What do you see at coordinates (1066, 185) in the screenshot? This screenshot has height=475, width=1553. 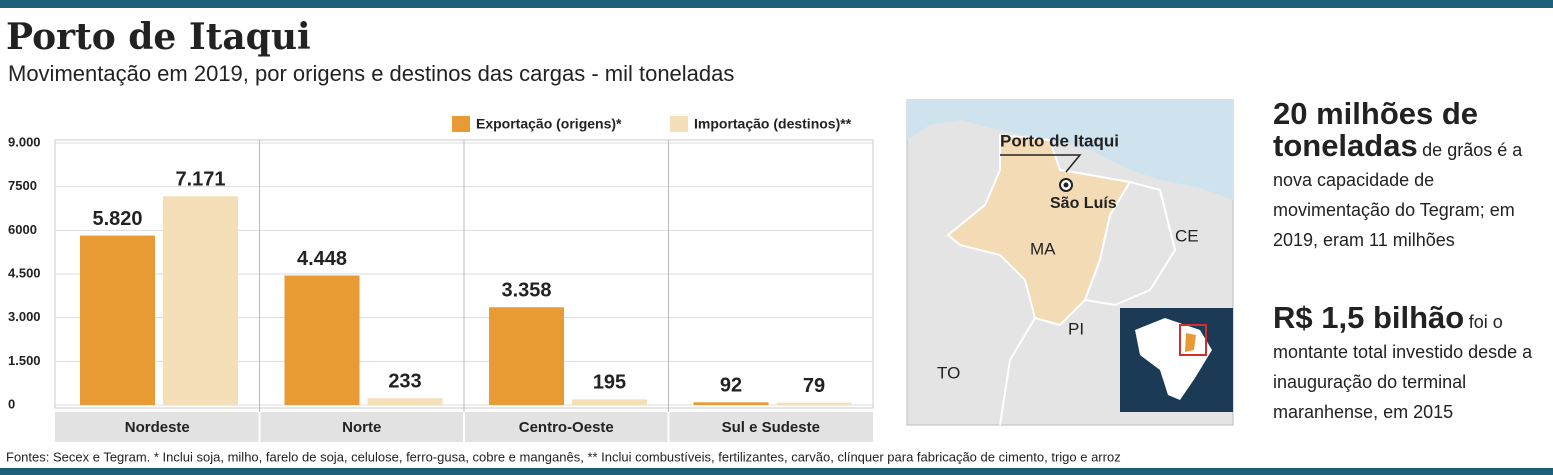 I see `port-dot-core` at bounding box center [1066, 185].